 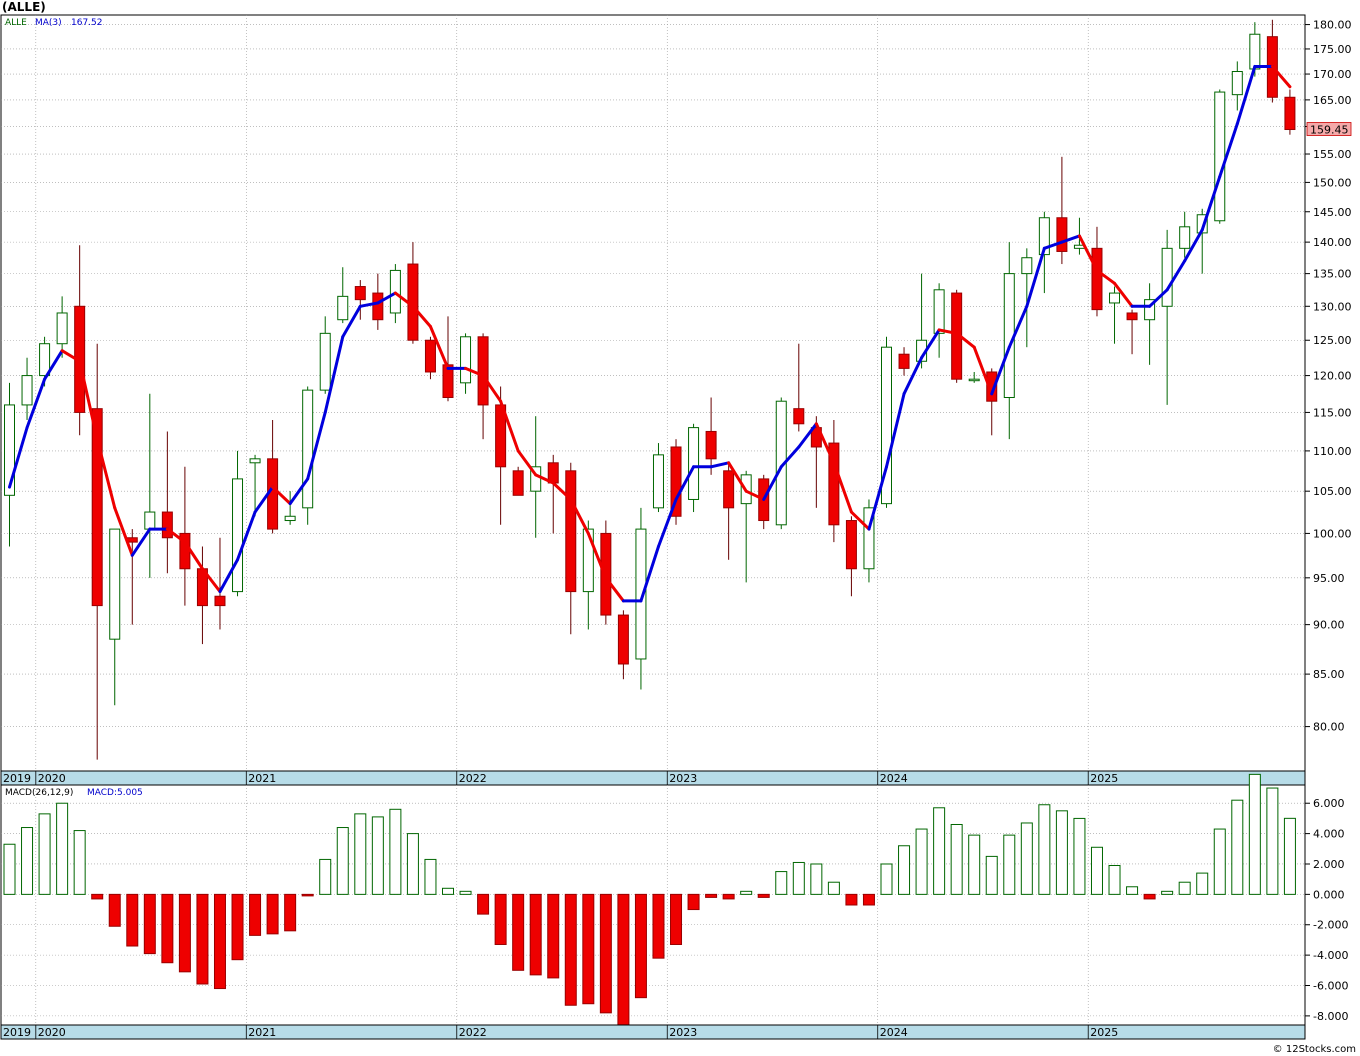 What do you see at coordinates (560, 778) in the screenshot?
I see `year-labels-top: 2019 2020 2021 2022 2023 2024 2025` at bounding box center [560, 778].